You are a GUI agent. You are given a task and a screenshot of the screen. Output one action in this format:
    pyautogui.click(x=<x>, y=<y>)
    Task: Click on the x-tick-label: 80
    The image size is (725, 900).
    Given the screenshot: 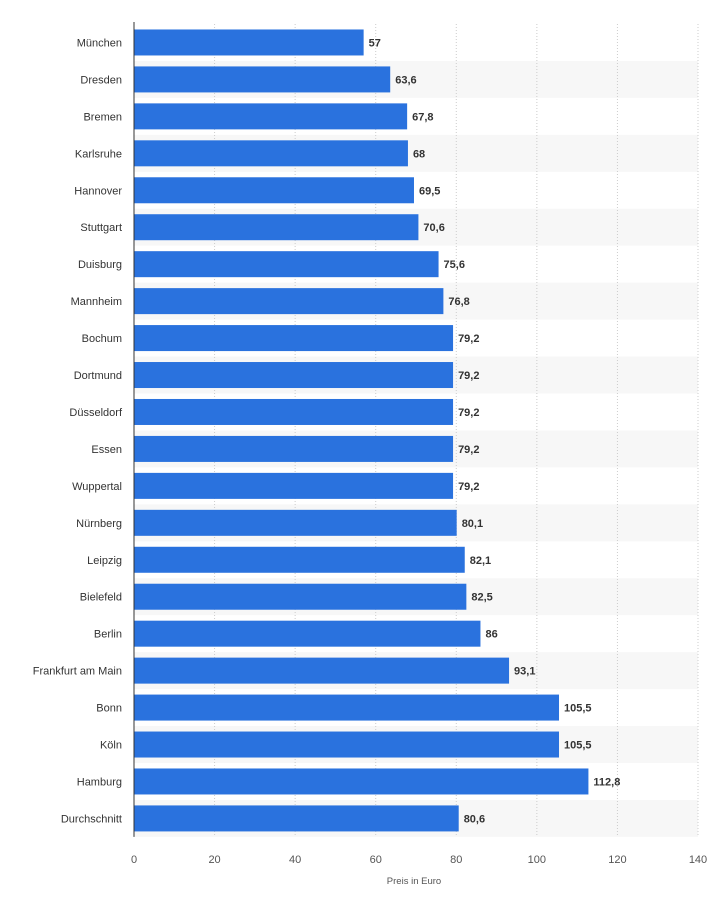 What is the action you would take?
    pyautogui.click(x=456, y=860)
    